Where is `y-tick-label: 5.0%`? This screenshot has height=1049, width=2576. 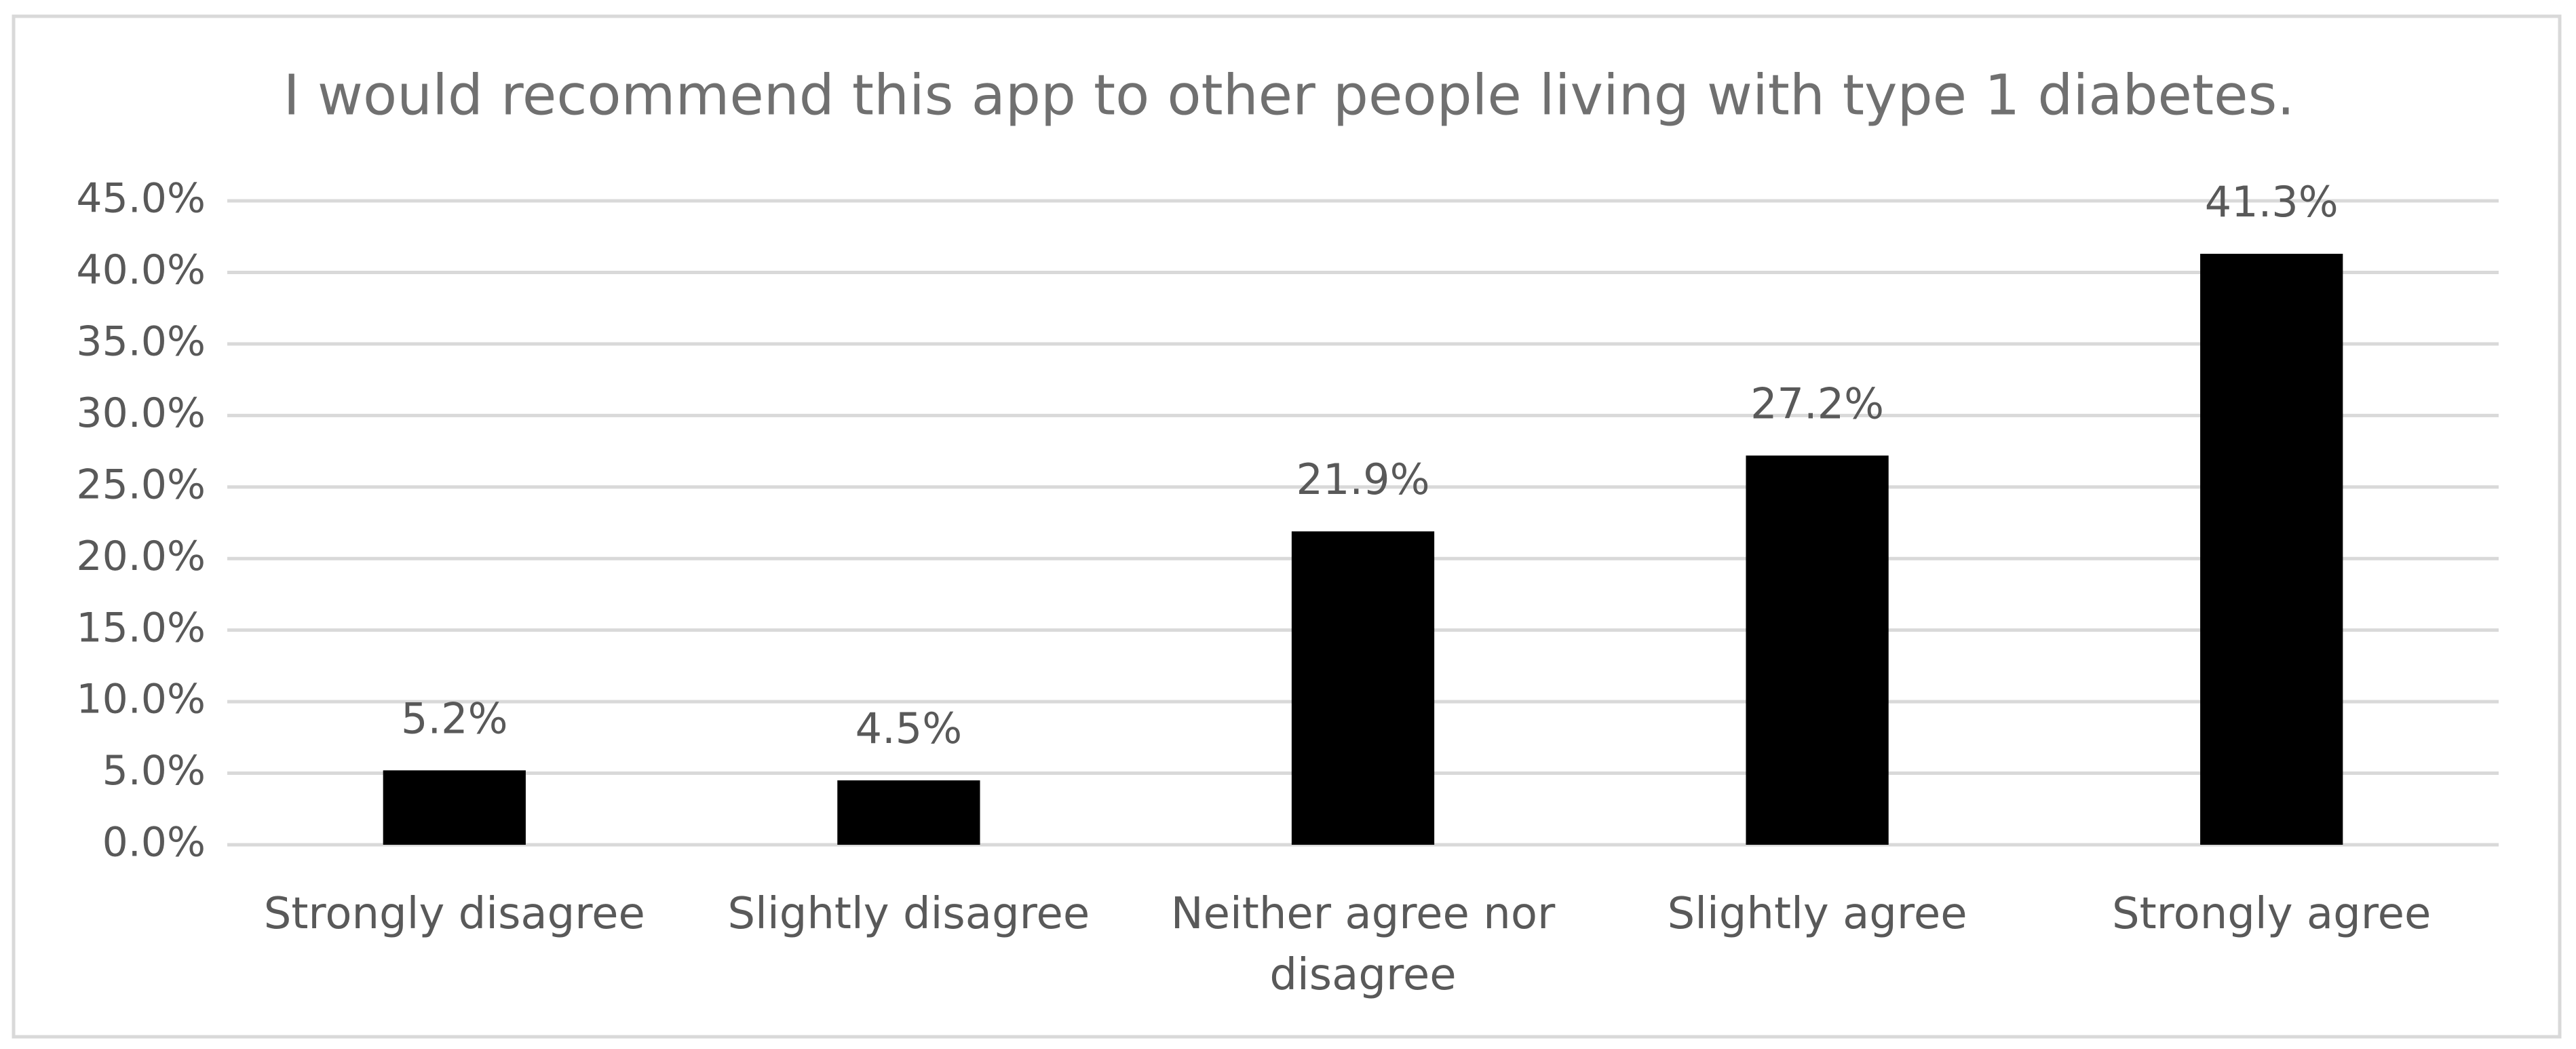 y-tick-label: 5.0% is located at coordinates (154, 771).